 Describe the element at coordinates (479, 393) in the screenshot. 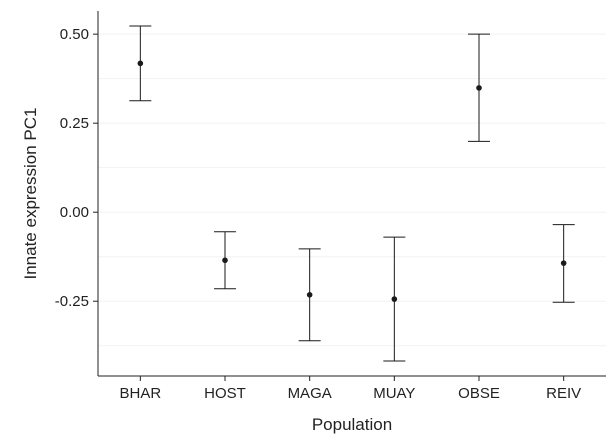

I see `x-tick-label: OBSE` at that location.